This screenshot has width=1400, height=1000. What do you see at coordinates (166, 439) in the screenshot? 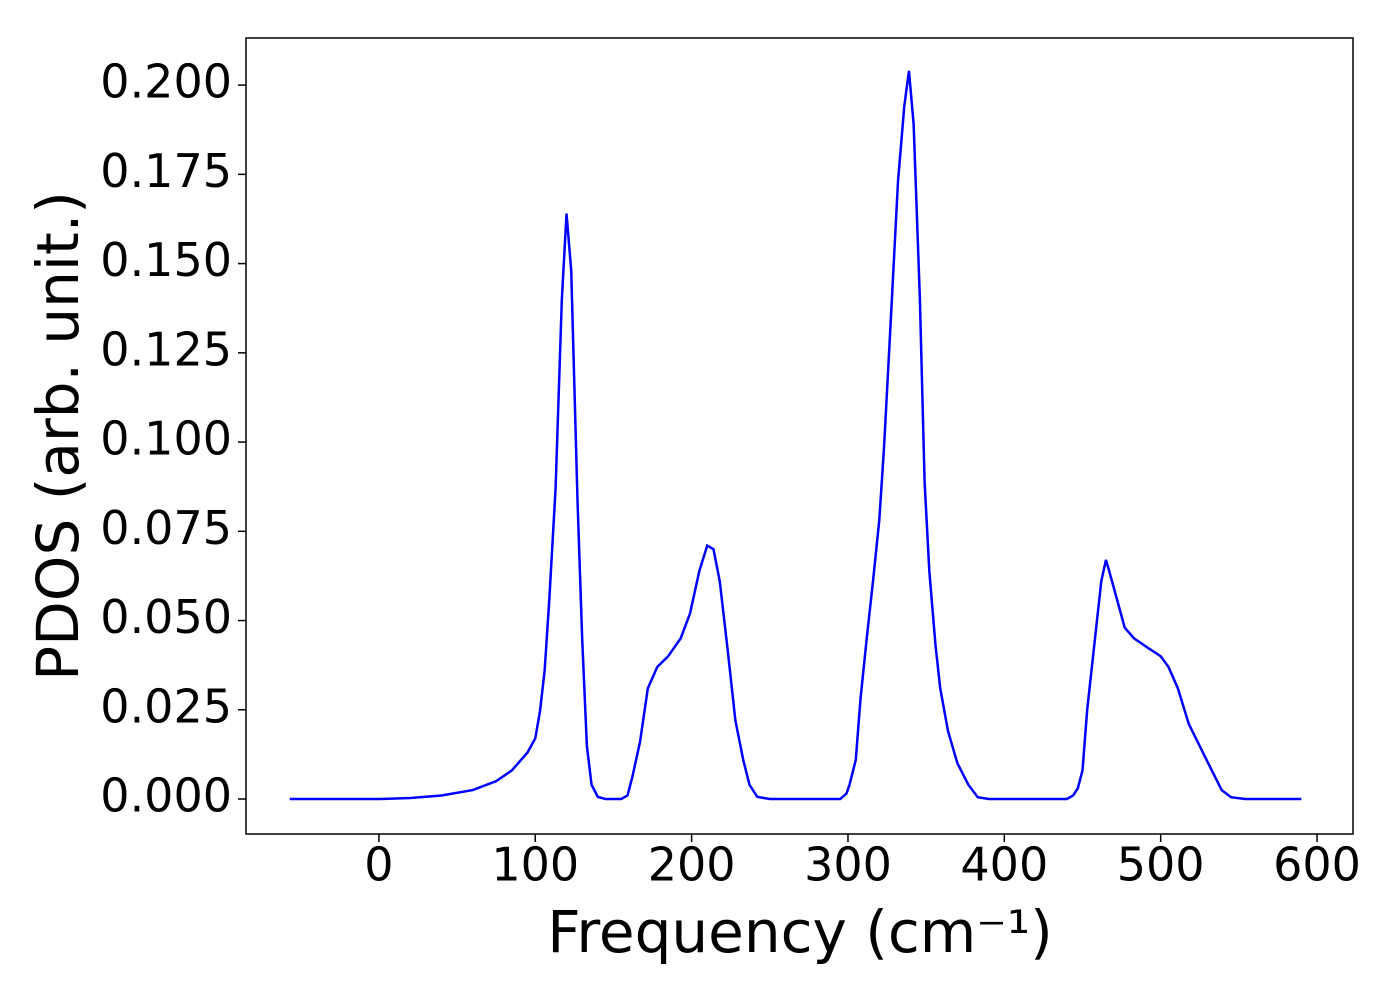
I see `y-tick-label: 0.100` at bounding box center [166, 439].